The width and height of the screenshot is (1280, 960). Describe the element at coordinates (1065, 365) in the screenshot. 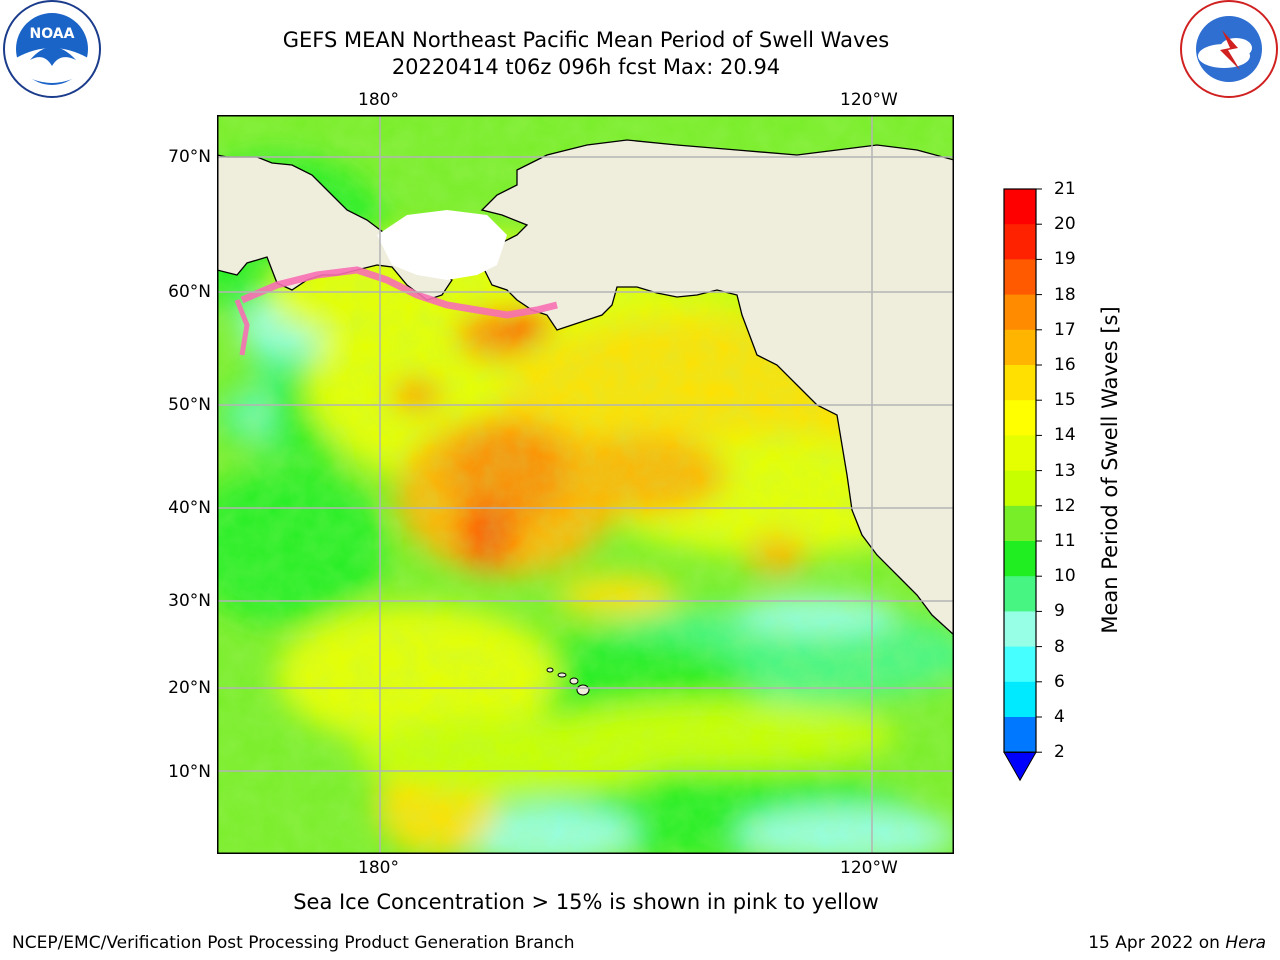

I see `colorbar-tick-label: 16` at that location.